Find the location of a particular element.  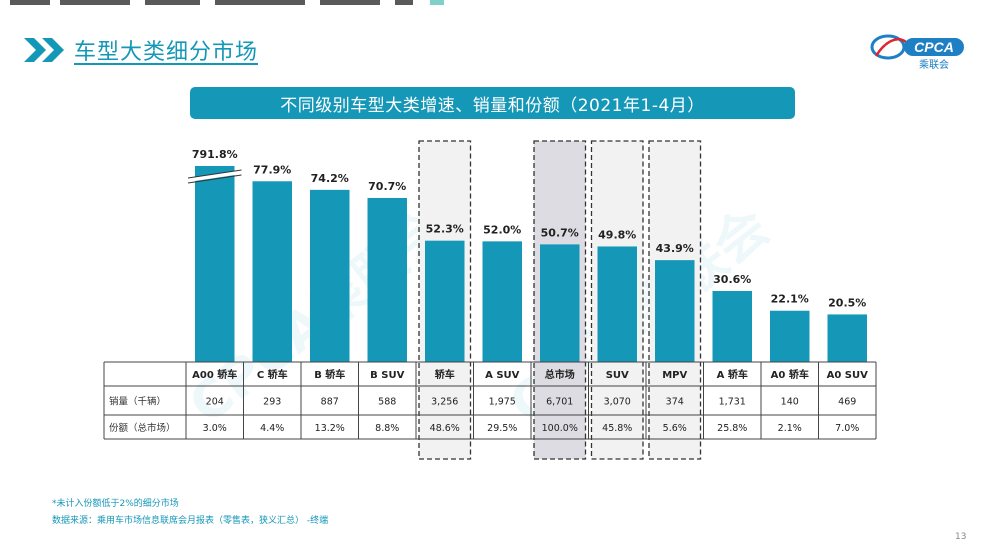

axis-break-gap is located at coordinates (214, 176).